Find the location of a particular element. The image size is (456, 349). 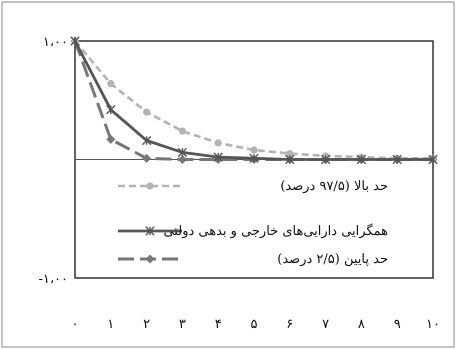

x-tick-label-1: ۱ is located at coordinates (110, 324).